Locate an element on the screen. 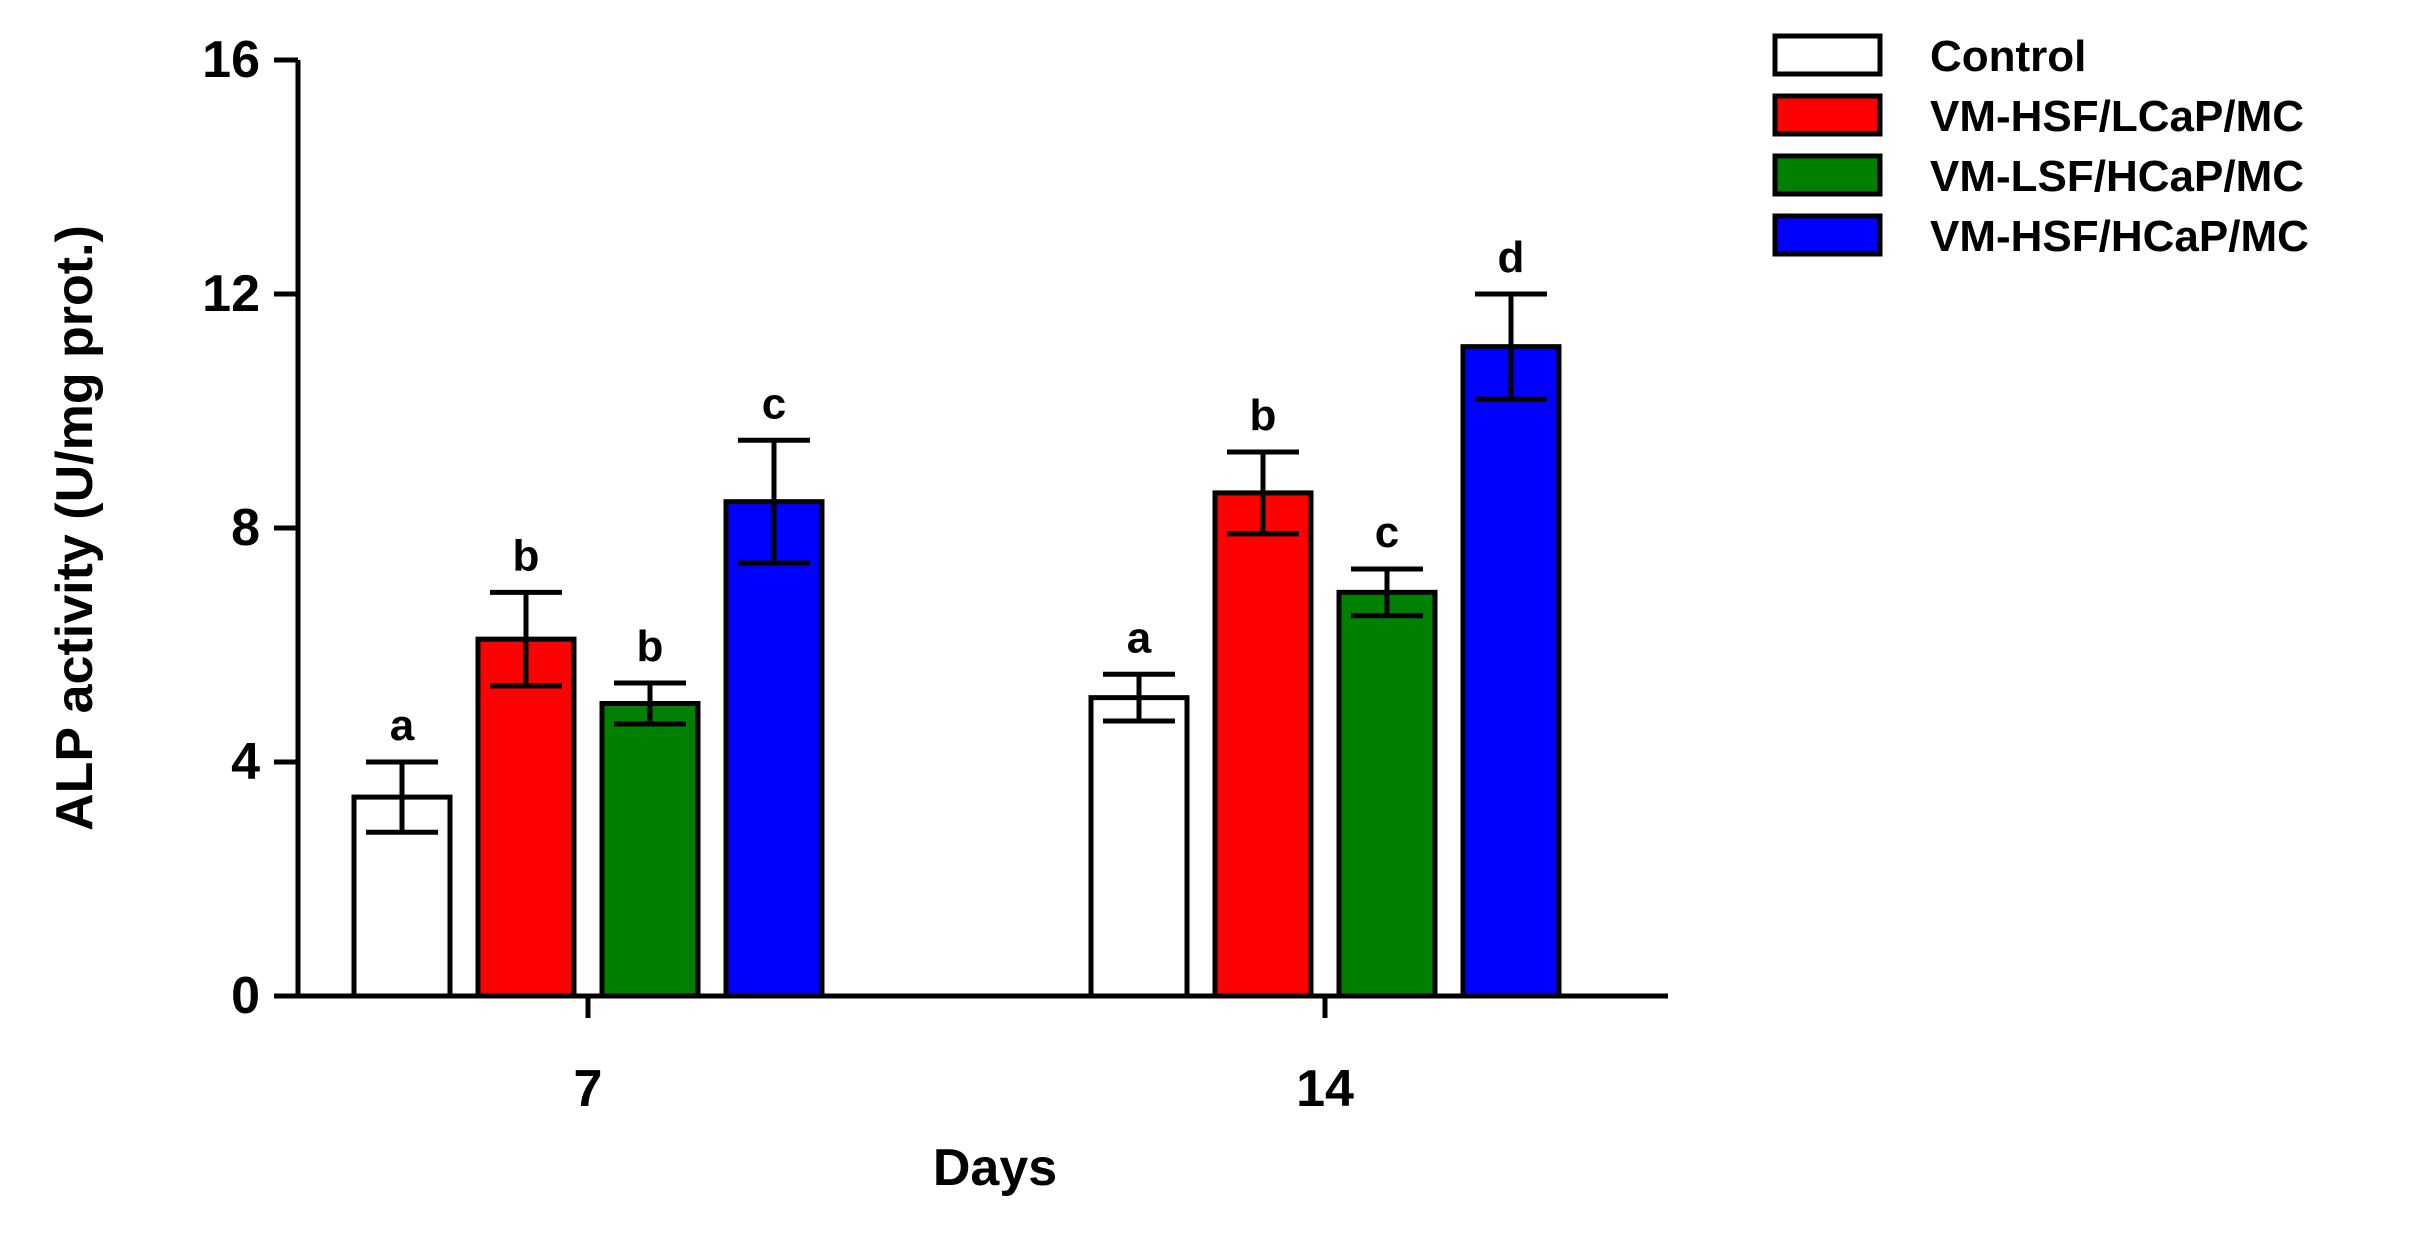 Image resolution: width=2435 pixels, height=1240 pixels. x-tick-label: 7 is located at coordinates (588, 1089).